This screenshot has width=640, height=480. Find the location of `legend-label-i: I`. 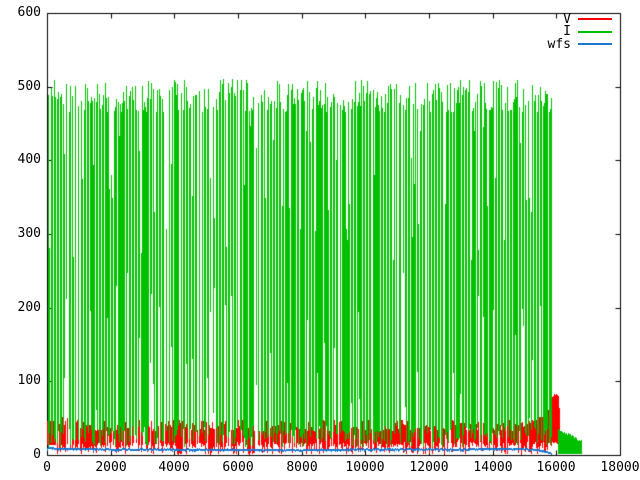

legend-label-i: I is located at coordinates (567, 32).